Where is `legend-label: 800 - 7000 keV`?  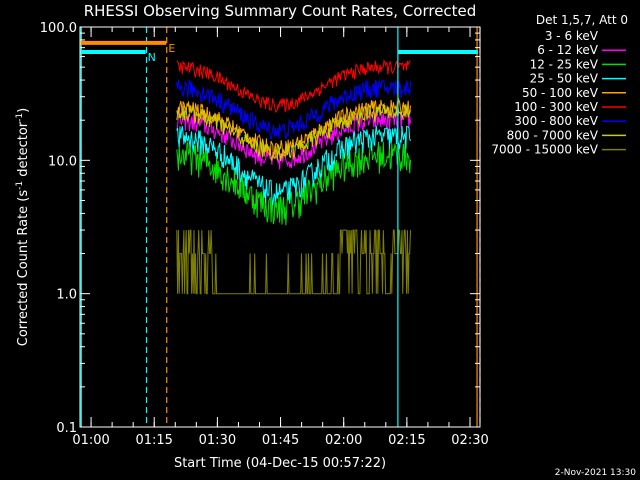 legend-label: 800 - 7000 keV is located at coordinates (553, 135).